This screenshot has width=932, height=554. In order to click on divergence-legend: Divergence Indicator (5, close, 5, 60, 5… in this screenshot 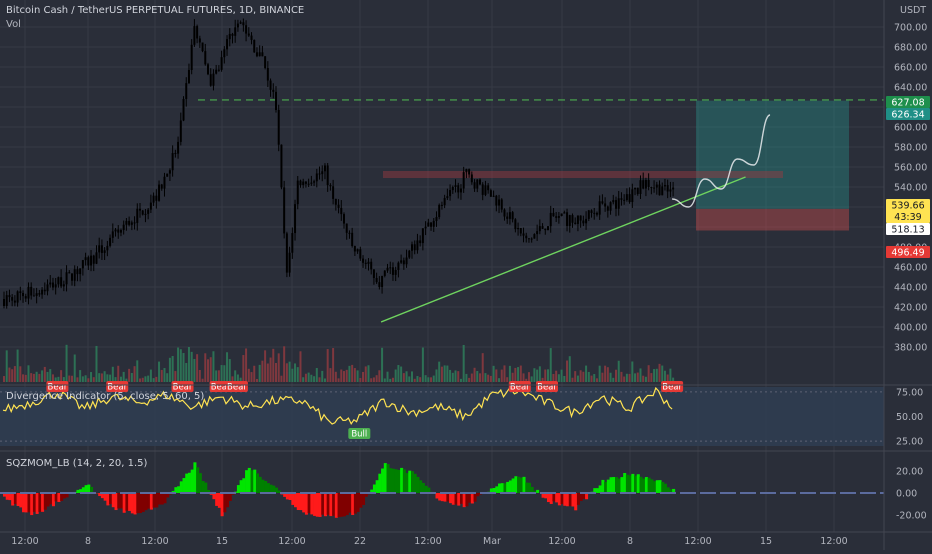, I will do `click(105, 396)`.